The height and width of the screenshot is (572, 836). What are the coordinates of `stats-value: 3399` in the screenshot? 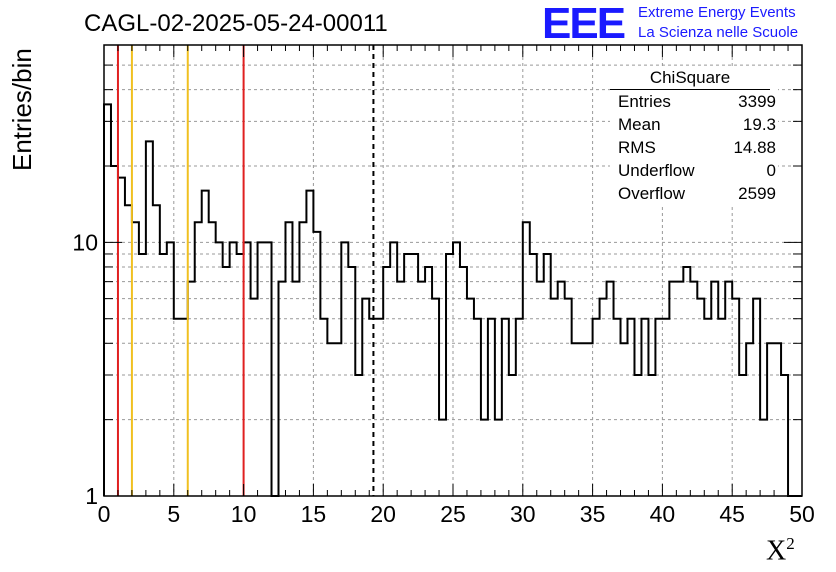 It's located at (757, 101).